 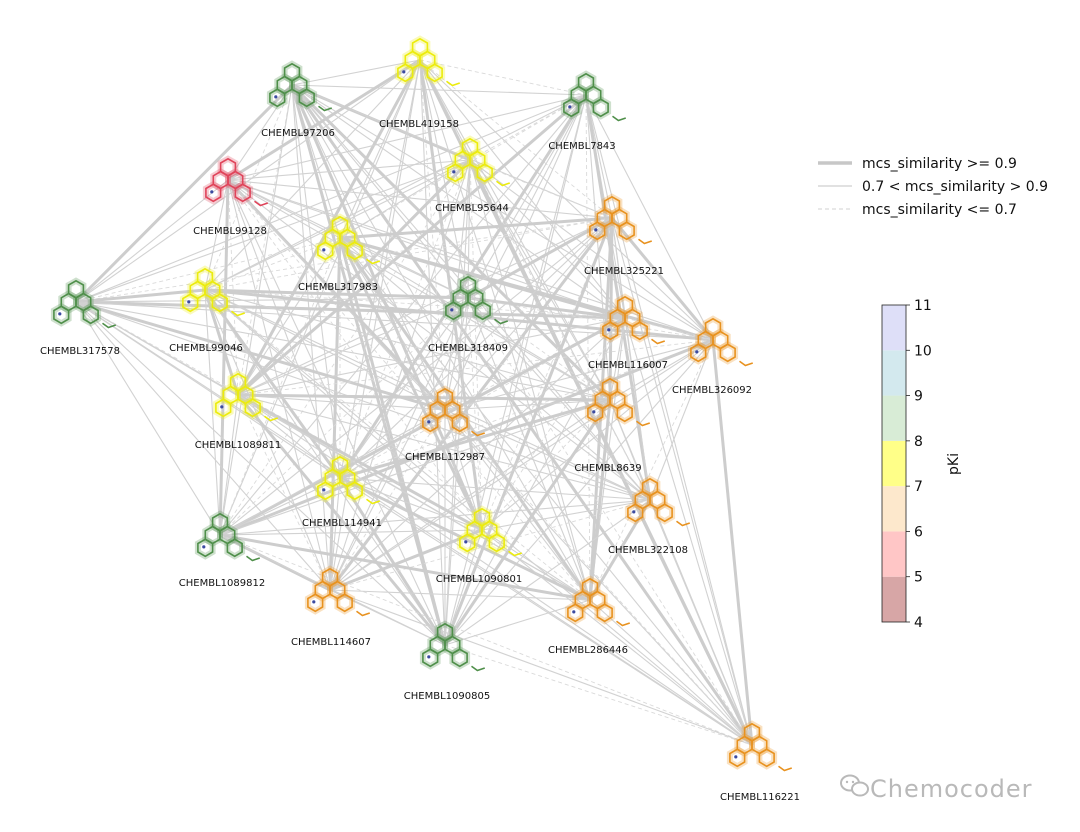 What do you see at coordinates (918, 397) in the screenshot?
I see `colorbar-tick-label: 9` at bounding box center [918, 397].